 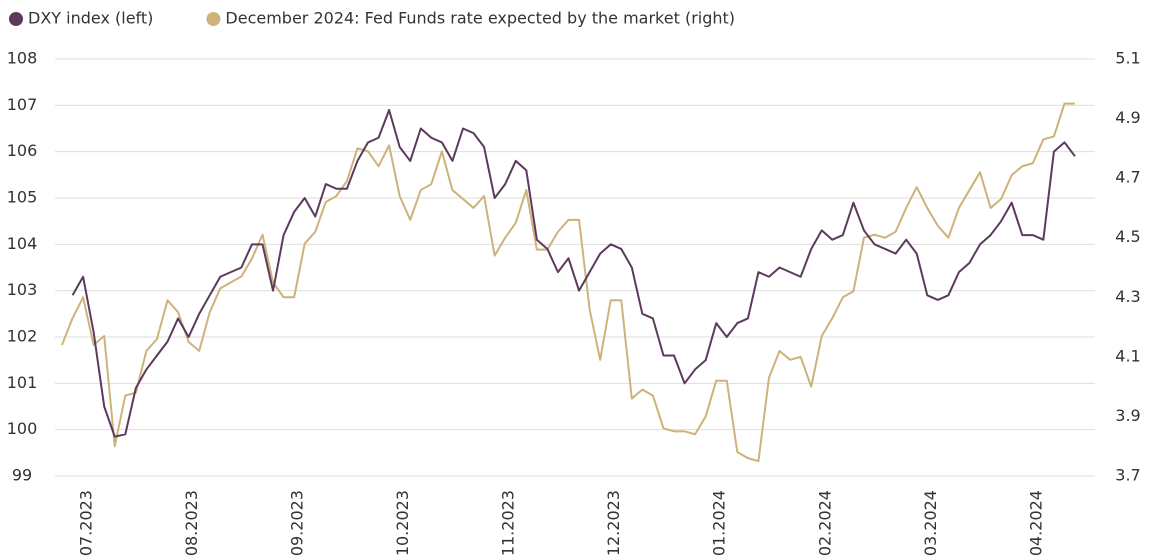 What do you see at coordinates (1127, 296) in the screenshot?
I see `y2-tick-label: 4.3` at bounding box center [1127, 296].